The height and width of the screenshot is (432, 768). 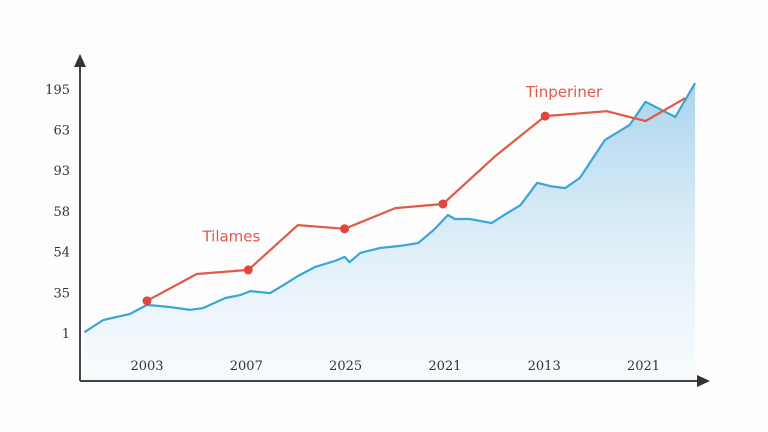 What do you see at coordinates (61, 212) in the screenshot?
I see `y-tick-label: 58` at bounding box center [61, 212].